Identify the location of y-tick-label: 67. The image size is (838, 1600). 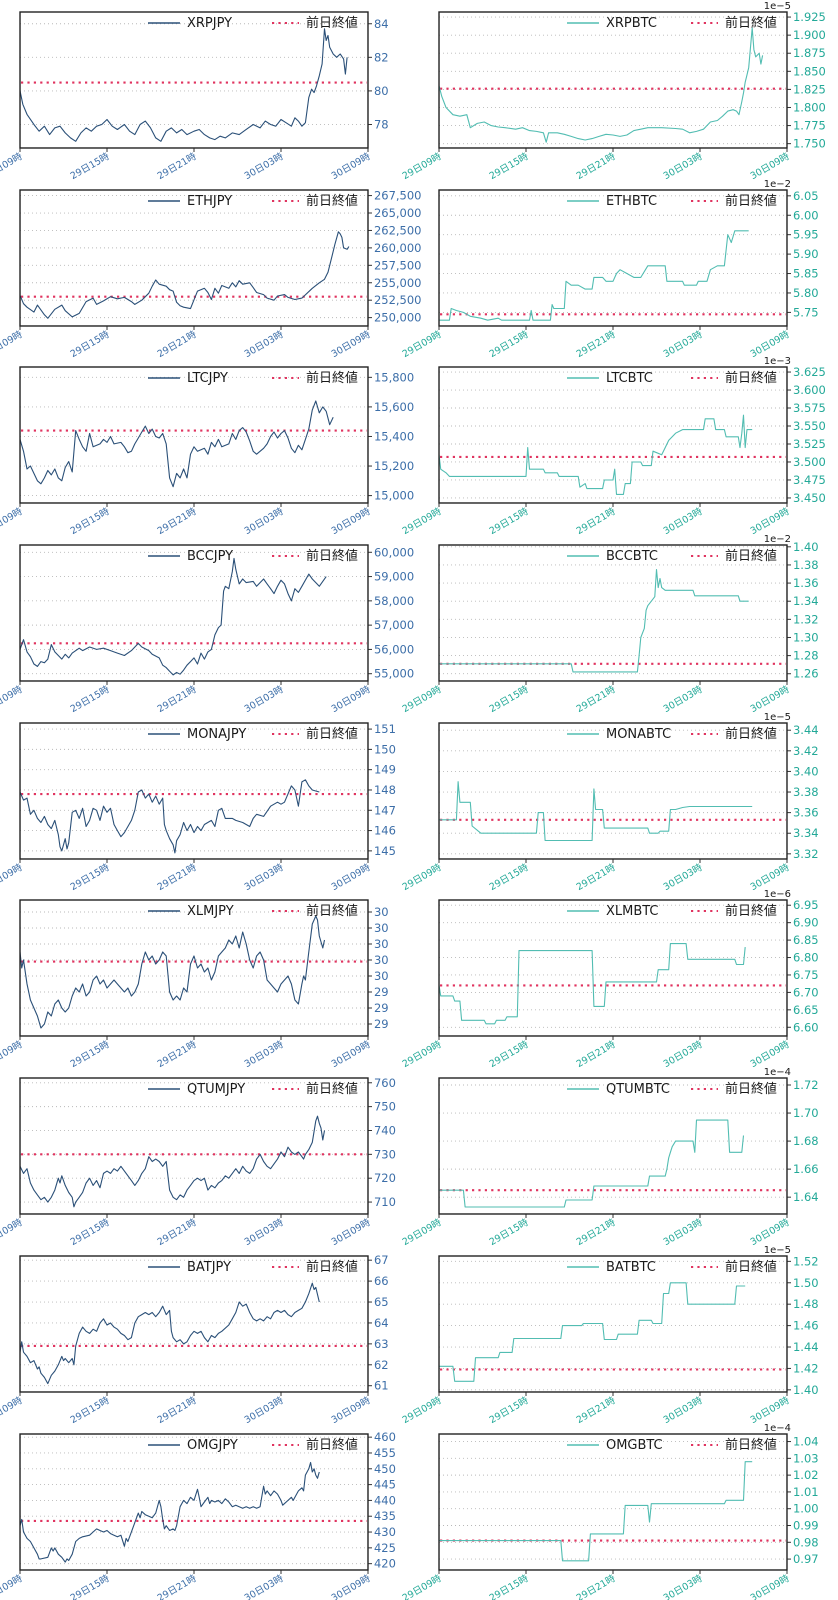
(381, 1260).